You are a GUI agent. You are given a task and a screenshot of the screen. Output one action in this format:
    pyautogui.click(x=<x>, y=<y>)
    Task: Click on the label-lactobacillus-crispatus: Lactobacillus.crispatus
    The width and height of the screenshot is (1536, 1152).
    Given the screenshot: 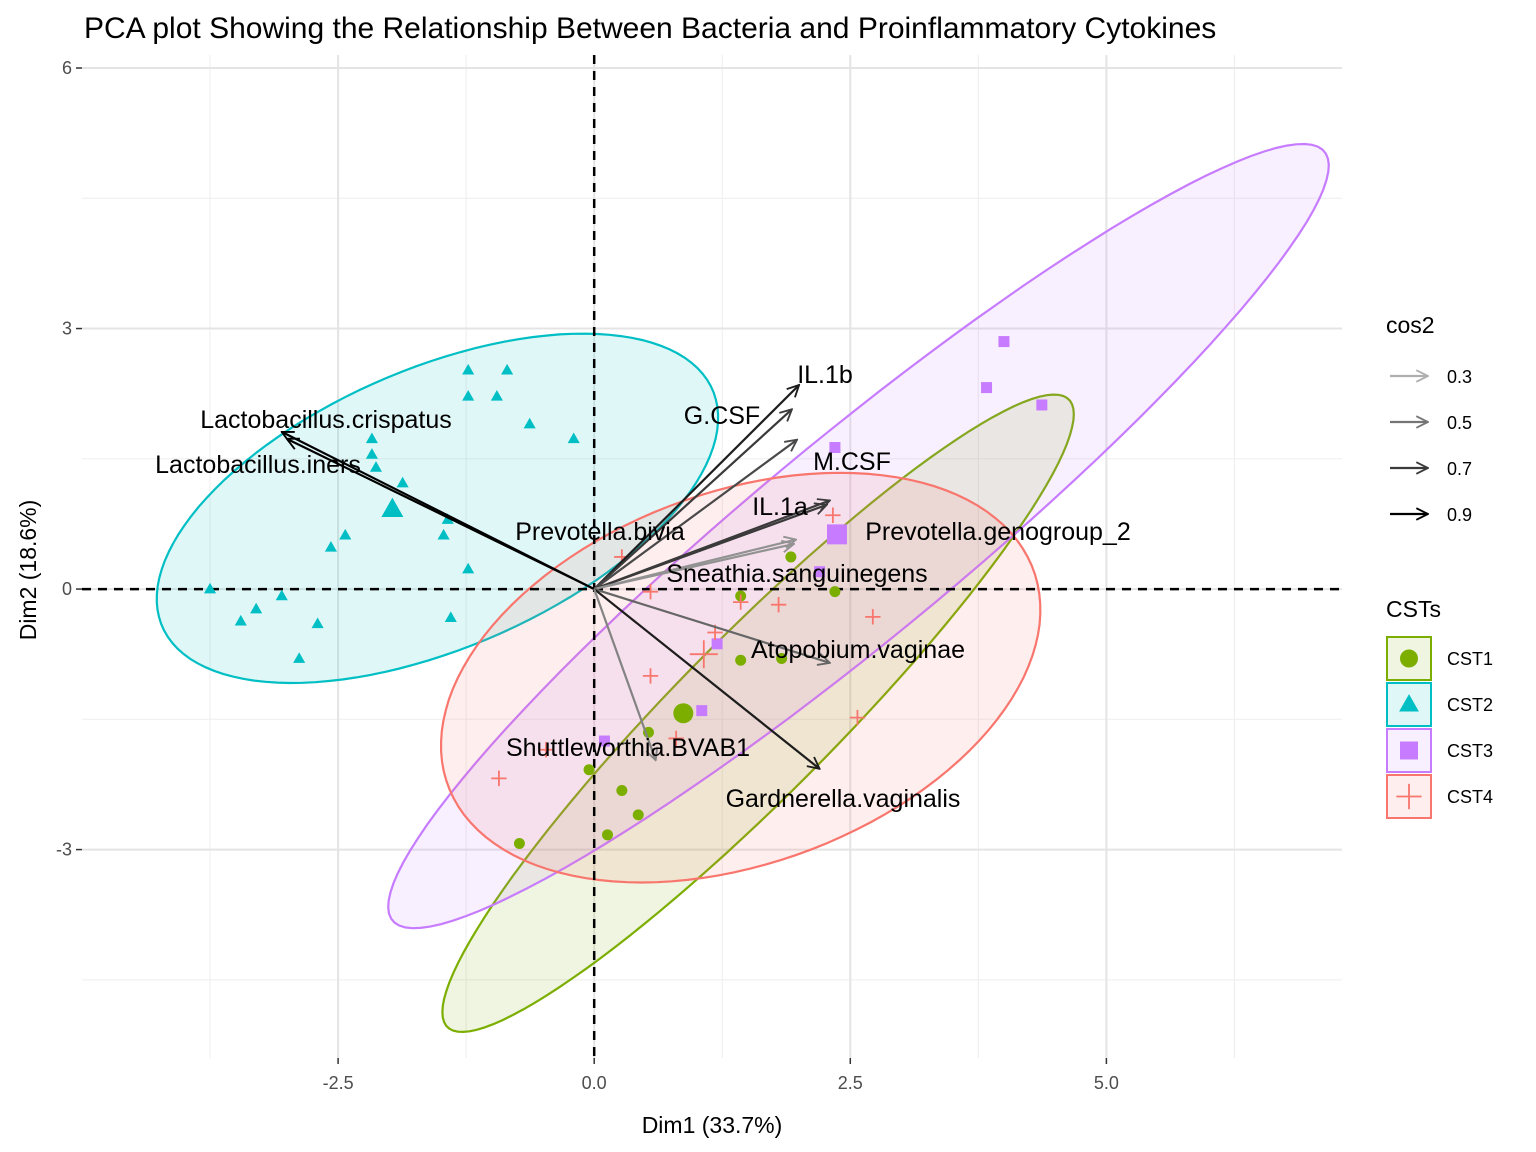 What is the action you would take?
    pyautogui.click(x=326, y=420)
    